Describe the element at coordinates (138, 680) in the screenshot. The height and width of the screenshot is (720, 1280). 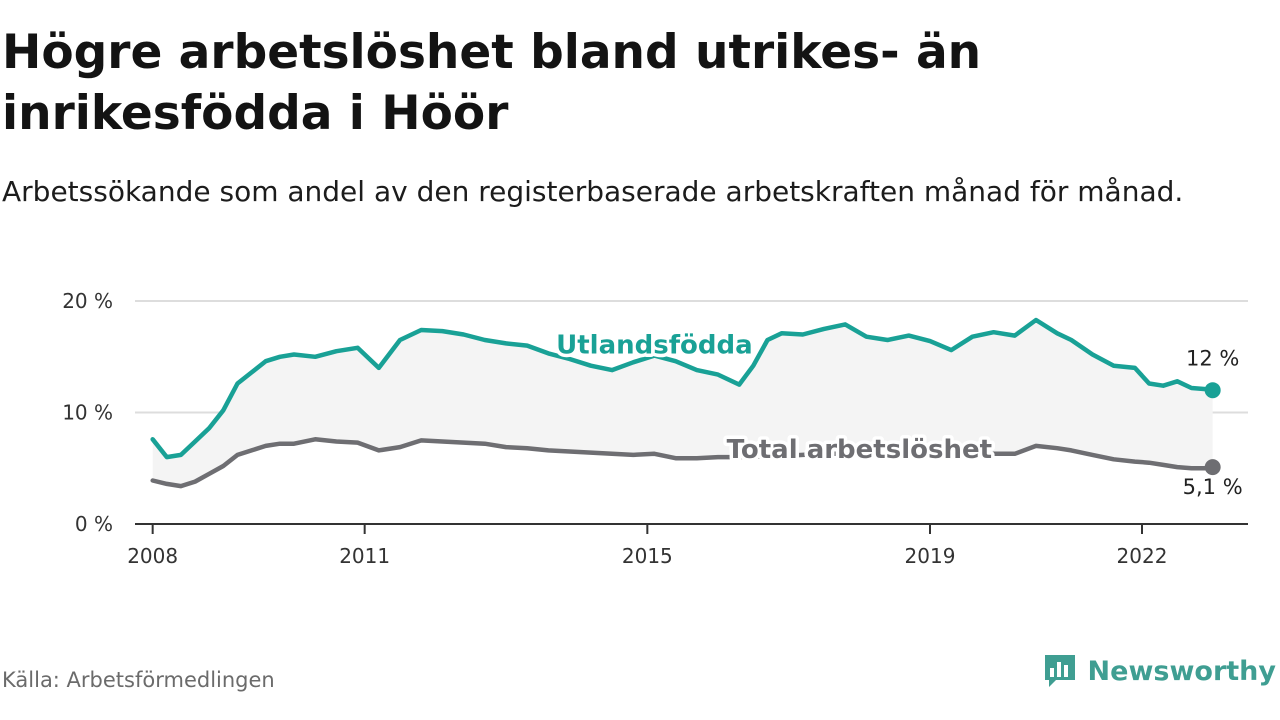
I see `source-note: Källa: Arbetsförmedlingen` at that location.